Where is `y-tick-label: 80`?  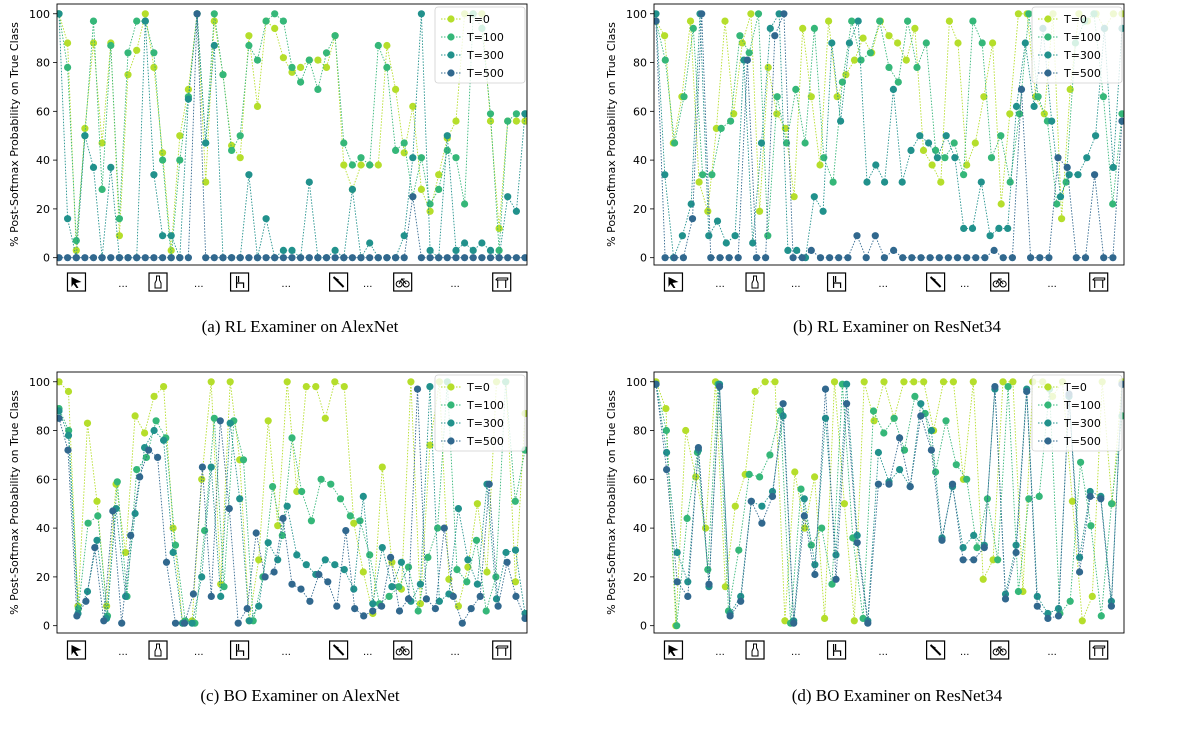 y-tick-label: 80 is located at coordinates (43, 431).